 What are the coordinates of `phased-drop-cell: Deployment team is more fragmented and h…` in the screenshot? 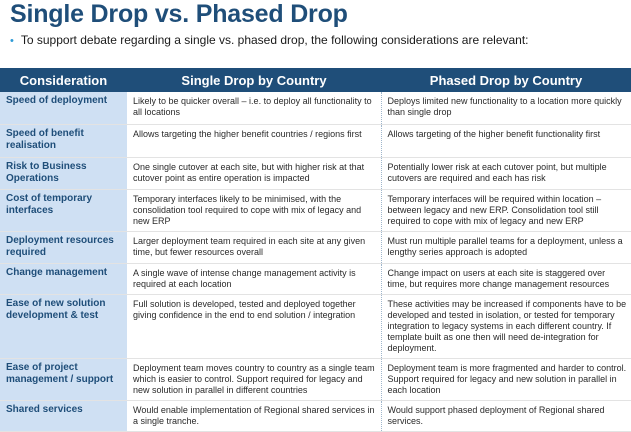 It's located at (506, 379).